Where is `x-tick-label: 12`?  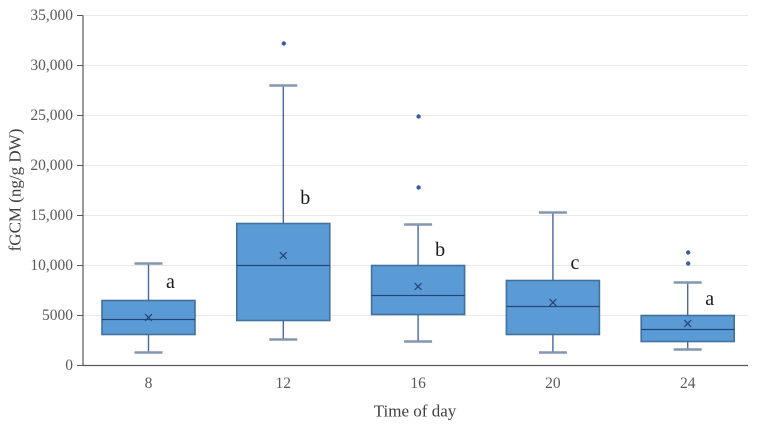 x-tick-label: 12 is located at coordinates (284, 383).